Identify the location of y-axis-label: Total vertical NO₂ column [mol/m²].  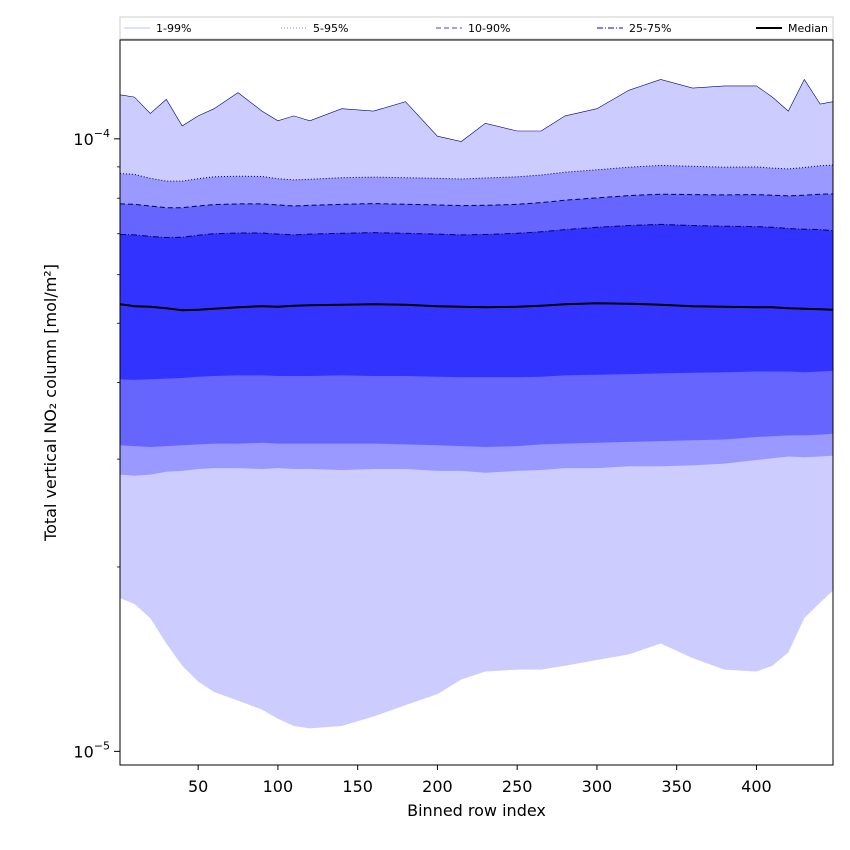
(50, 403).